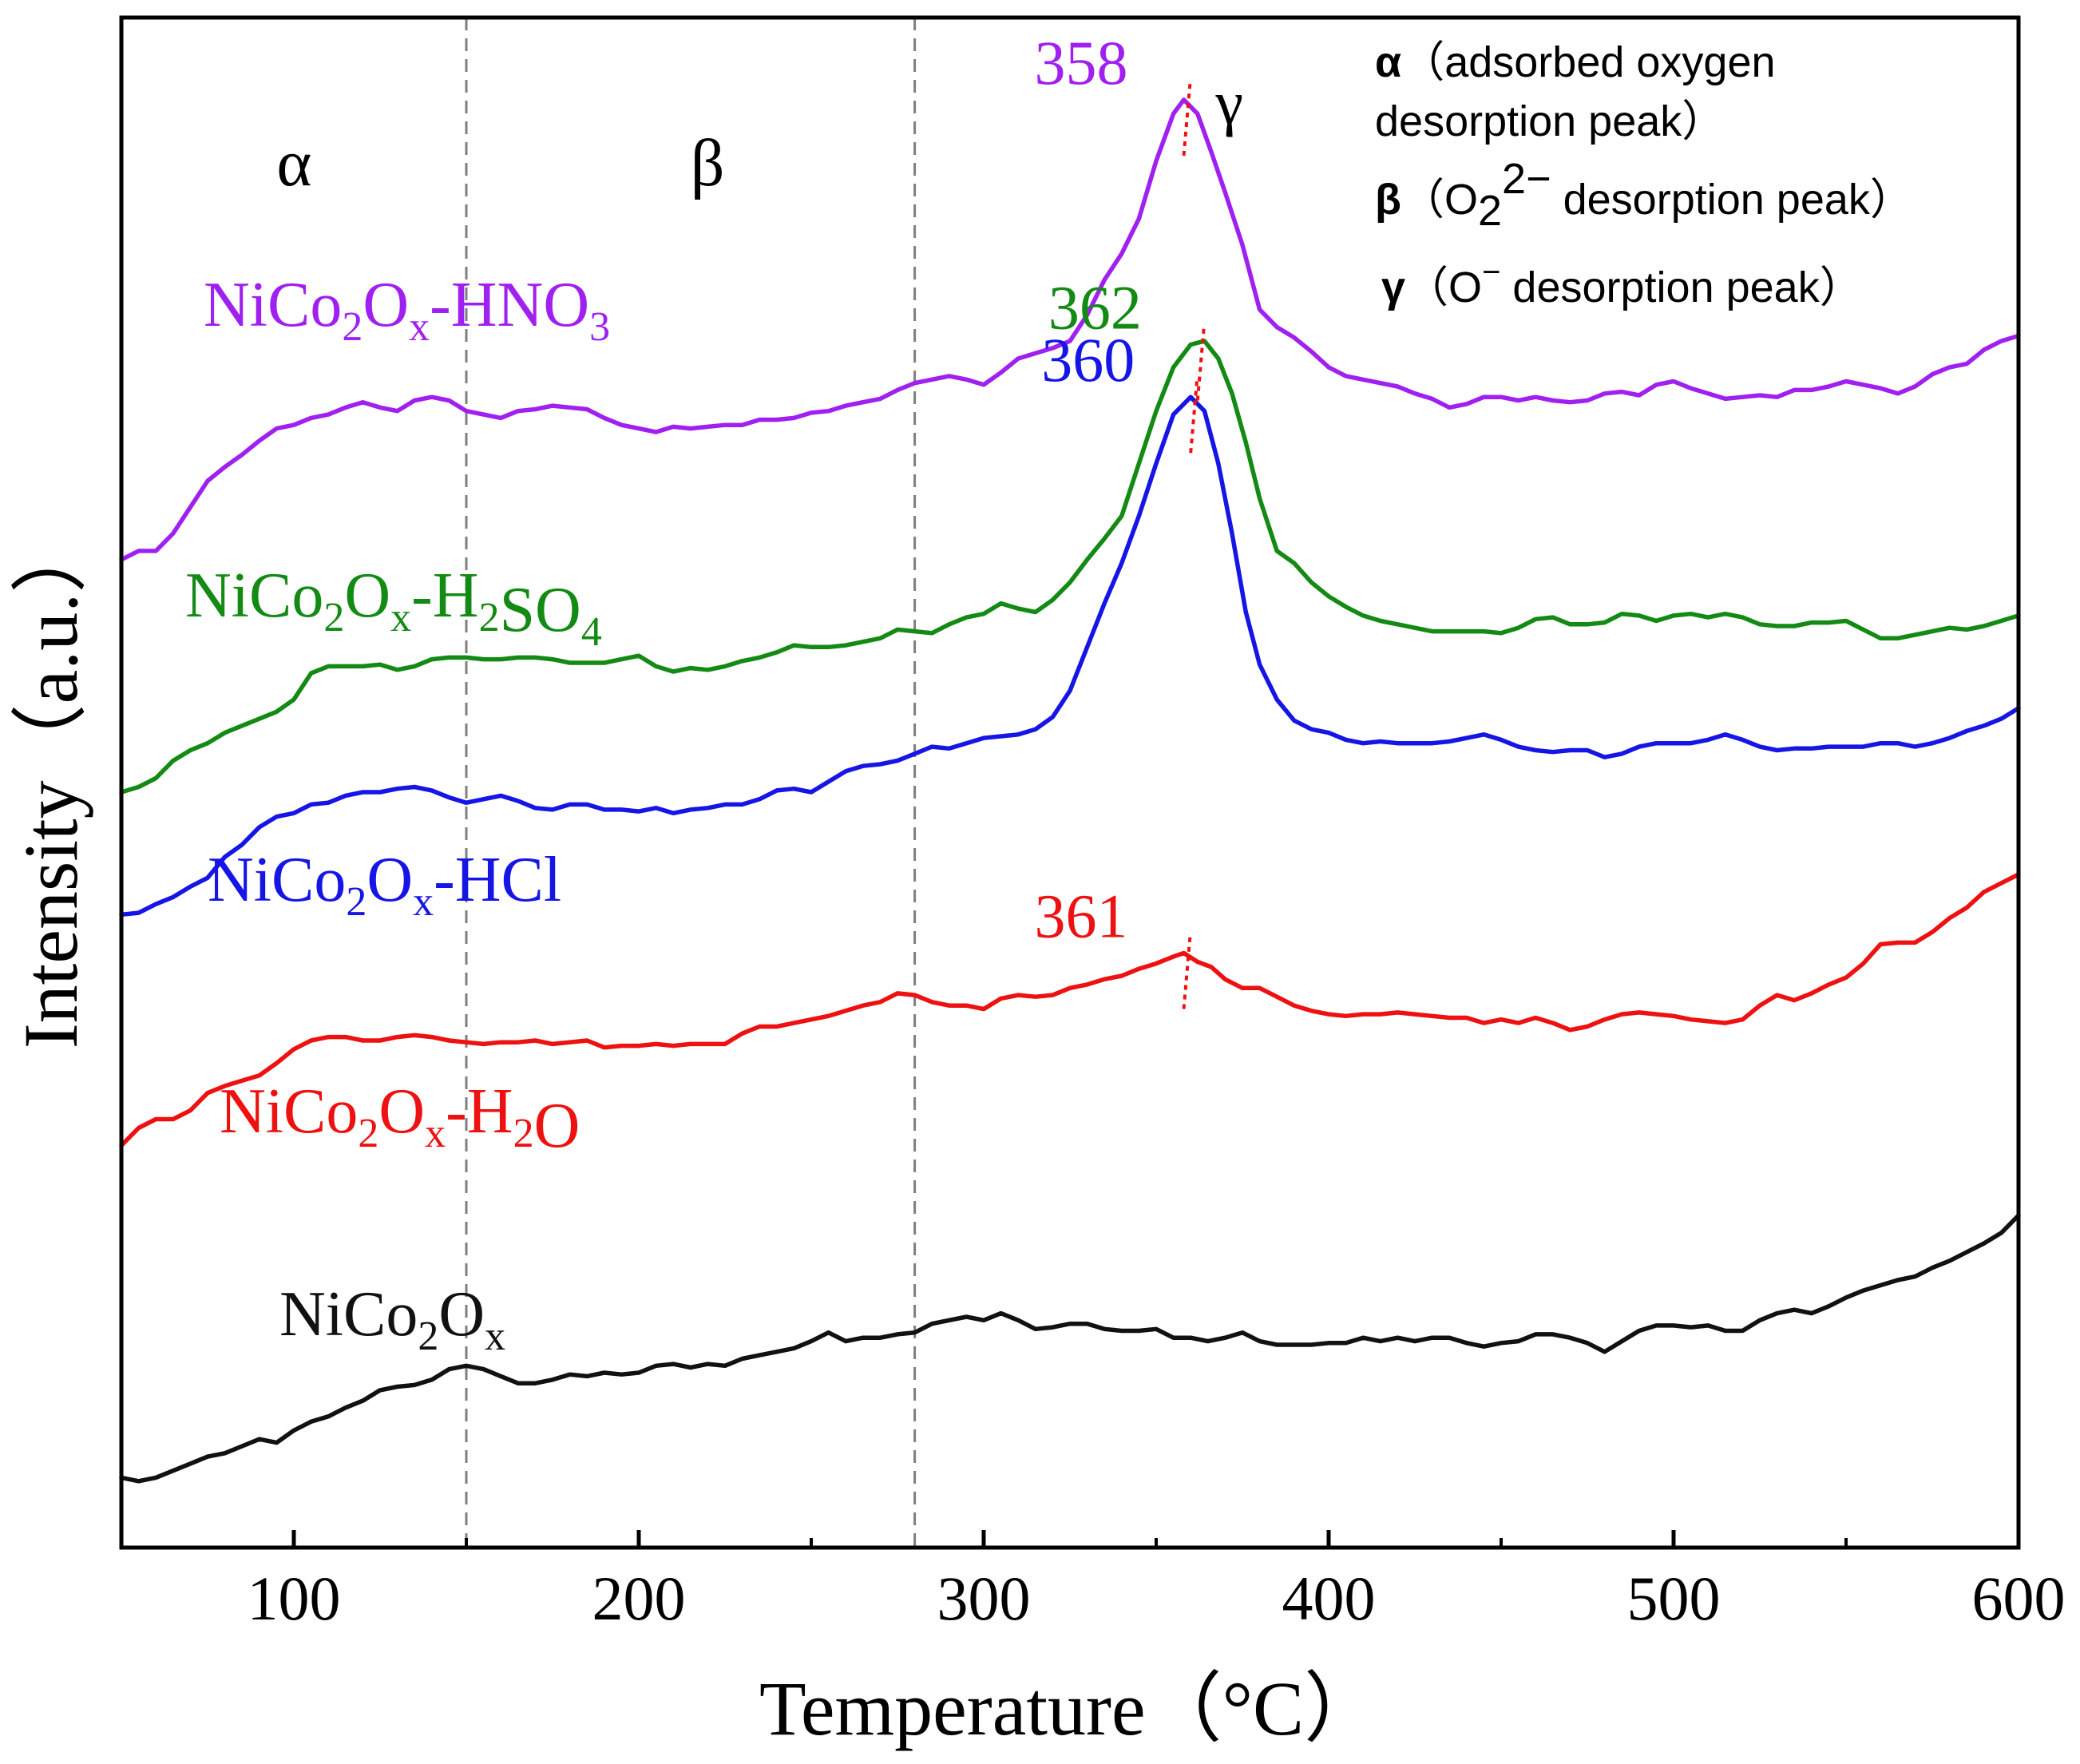  I want to click on peak-value-label-4: 361, so click(1081, 915).